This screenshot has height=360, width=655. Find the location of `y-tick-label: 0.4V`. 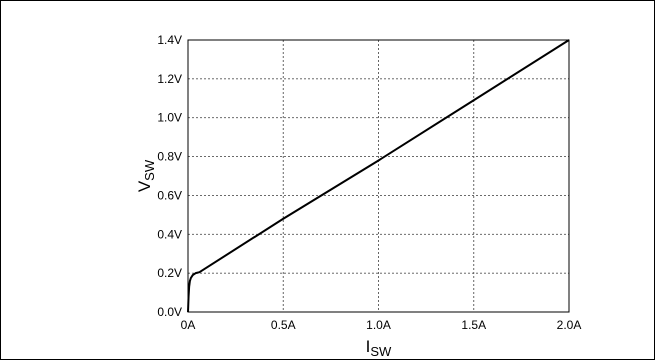

y-tick-label: 0.4V is located at coordinates (169, 234).